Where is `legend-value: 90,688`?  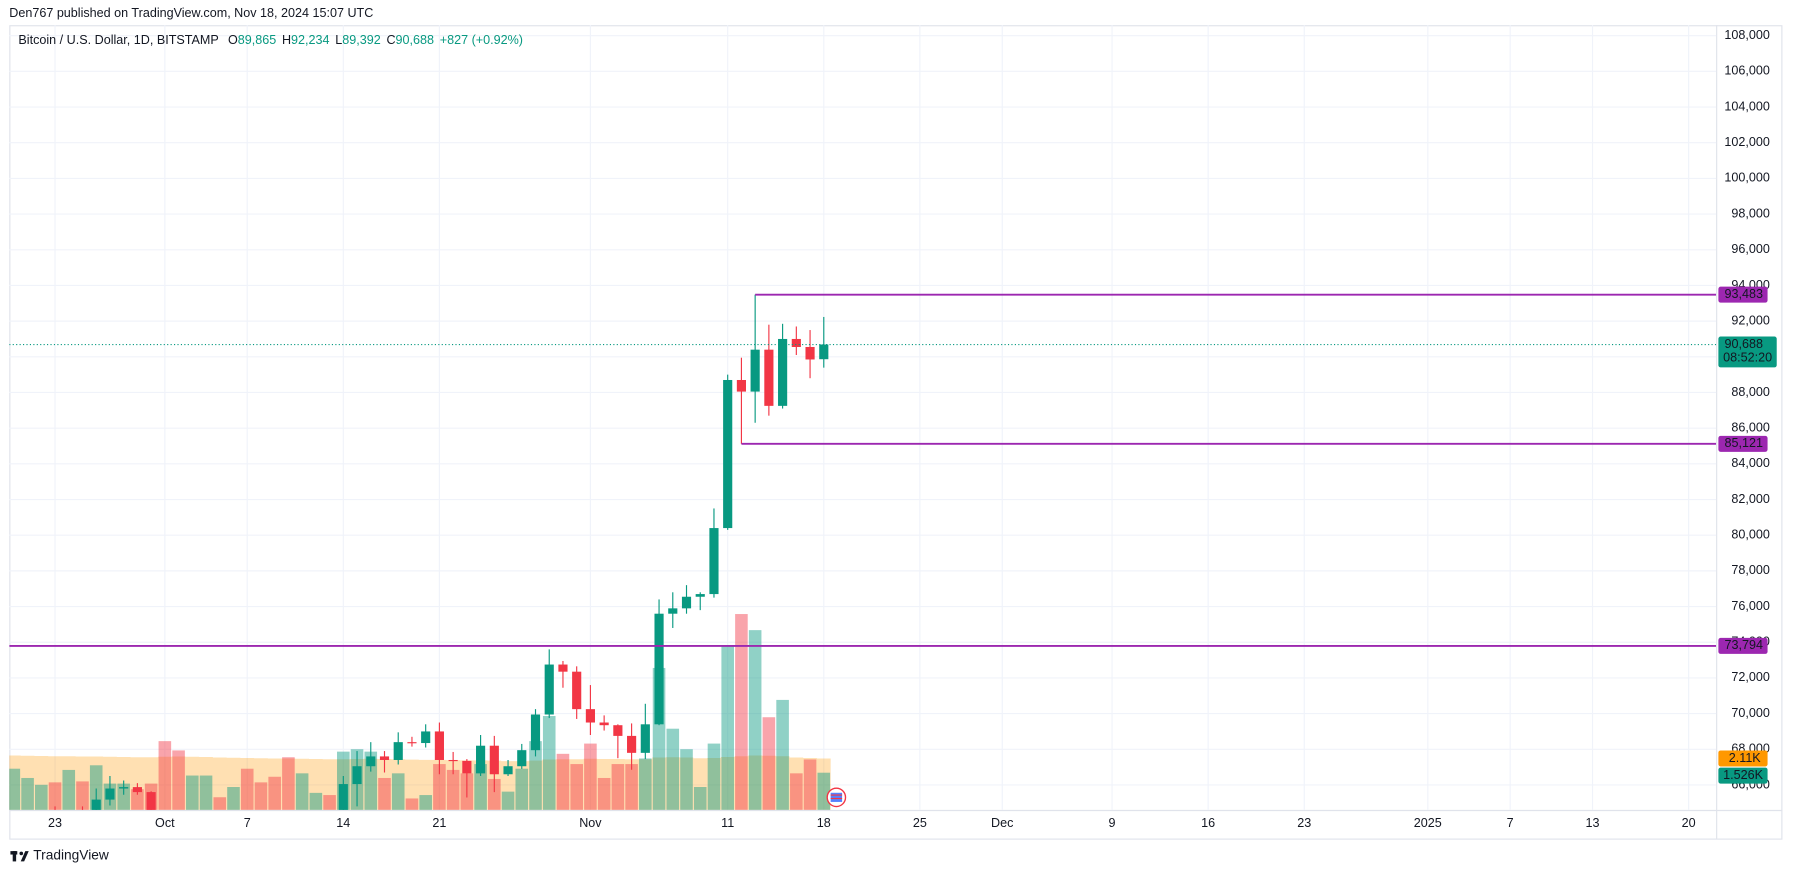 legend-value: 90,688 is located at coordinates (415, 41).